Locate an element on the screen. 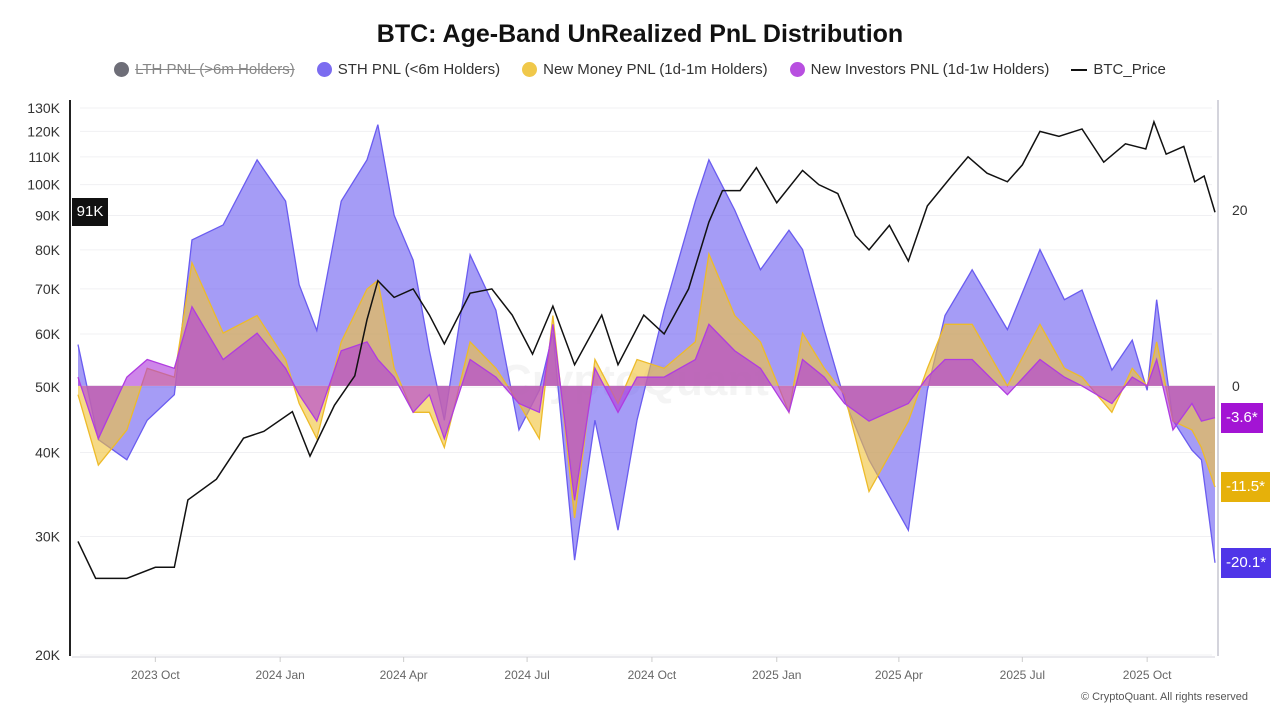 Image resolution: width=1280 pixels, height=720 pixels. right-tick-label: 20 is located at coordinates (1240, 210).